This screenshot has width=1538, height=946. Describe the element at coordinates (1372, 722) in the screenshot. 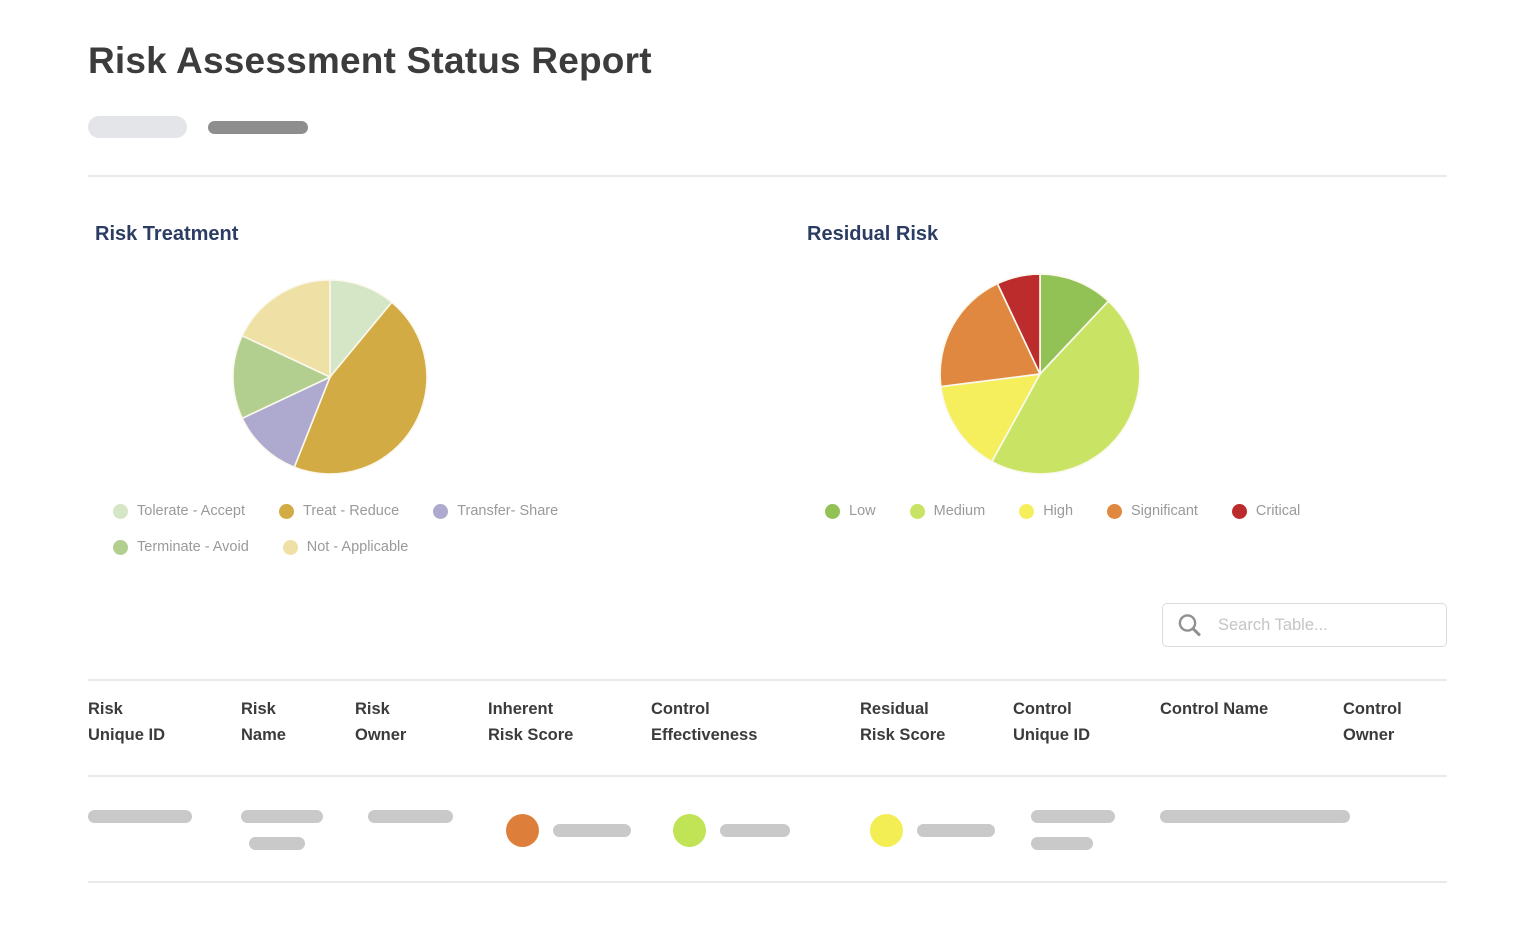

I see `column-header-control-owner: Control Owner` at that location.